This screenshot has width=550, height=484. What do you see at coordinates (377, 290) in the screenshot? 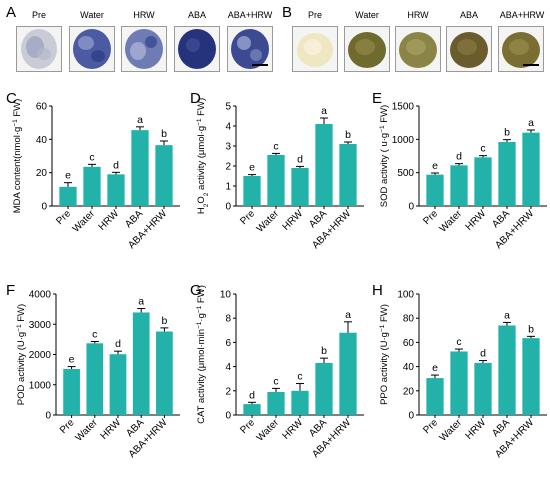
I see `panel-letter-h: H` at bounding box center [377, 290].